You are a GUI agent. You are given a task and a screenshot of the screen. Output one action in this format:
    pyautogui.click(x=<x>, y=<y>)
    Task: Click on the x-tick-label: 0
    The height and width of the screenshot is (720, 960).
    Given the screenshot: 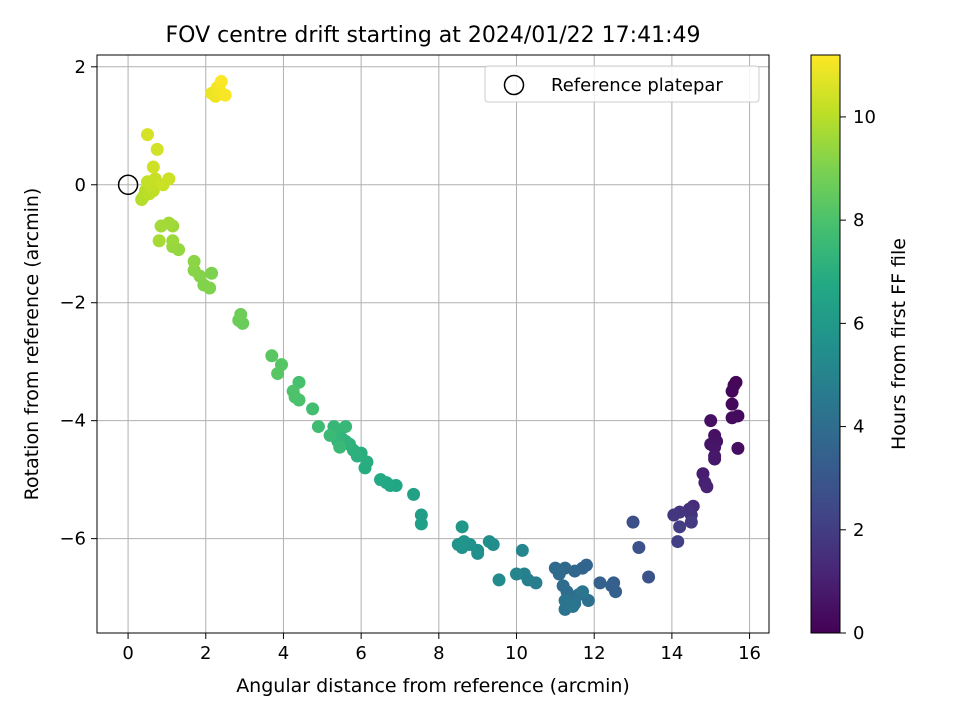 What is the action you would take?
    pyautogui.click(x=127, y=653)
    